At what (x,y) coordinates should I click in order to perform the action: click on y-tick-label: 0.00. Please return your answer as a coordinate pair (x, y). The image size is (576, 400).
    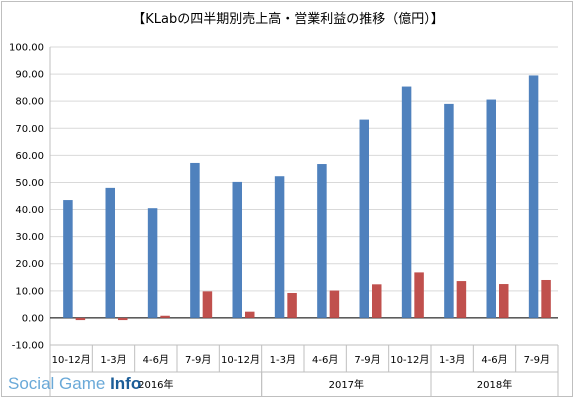
    Looking at the image, I should click on (33, 318).